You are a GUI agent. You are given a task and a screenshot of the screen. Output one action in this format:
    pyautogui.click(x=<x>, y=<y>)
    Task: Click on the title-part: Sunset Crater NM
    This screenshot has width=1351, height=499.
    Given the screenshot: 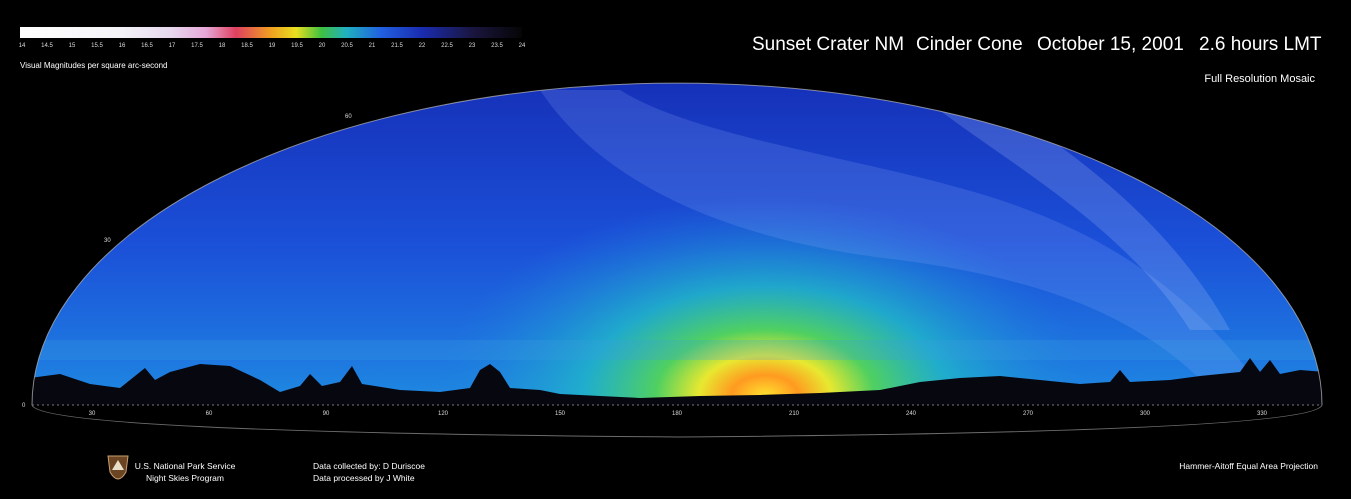 What is the action you would take?
    pyautogui.click(x=828, y=44)
    